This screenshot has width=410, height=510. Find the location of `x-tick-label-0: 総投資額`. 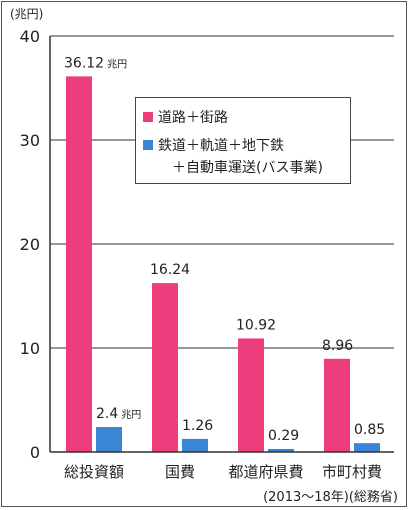

x-tick-label-0: 総投資額 is located at coordinates (94, 472).